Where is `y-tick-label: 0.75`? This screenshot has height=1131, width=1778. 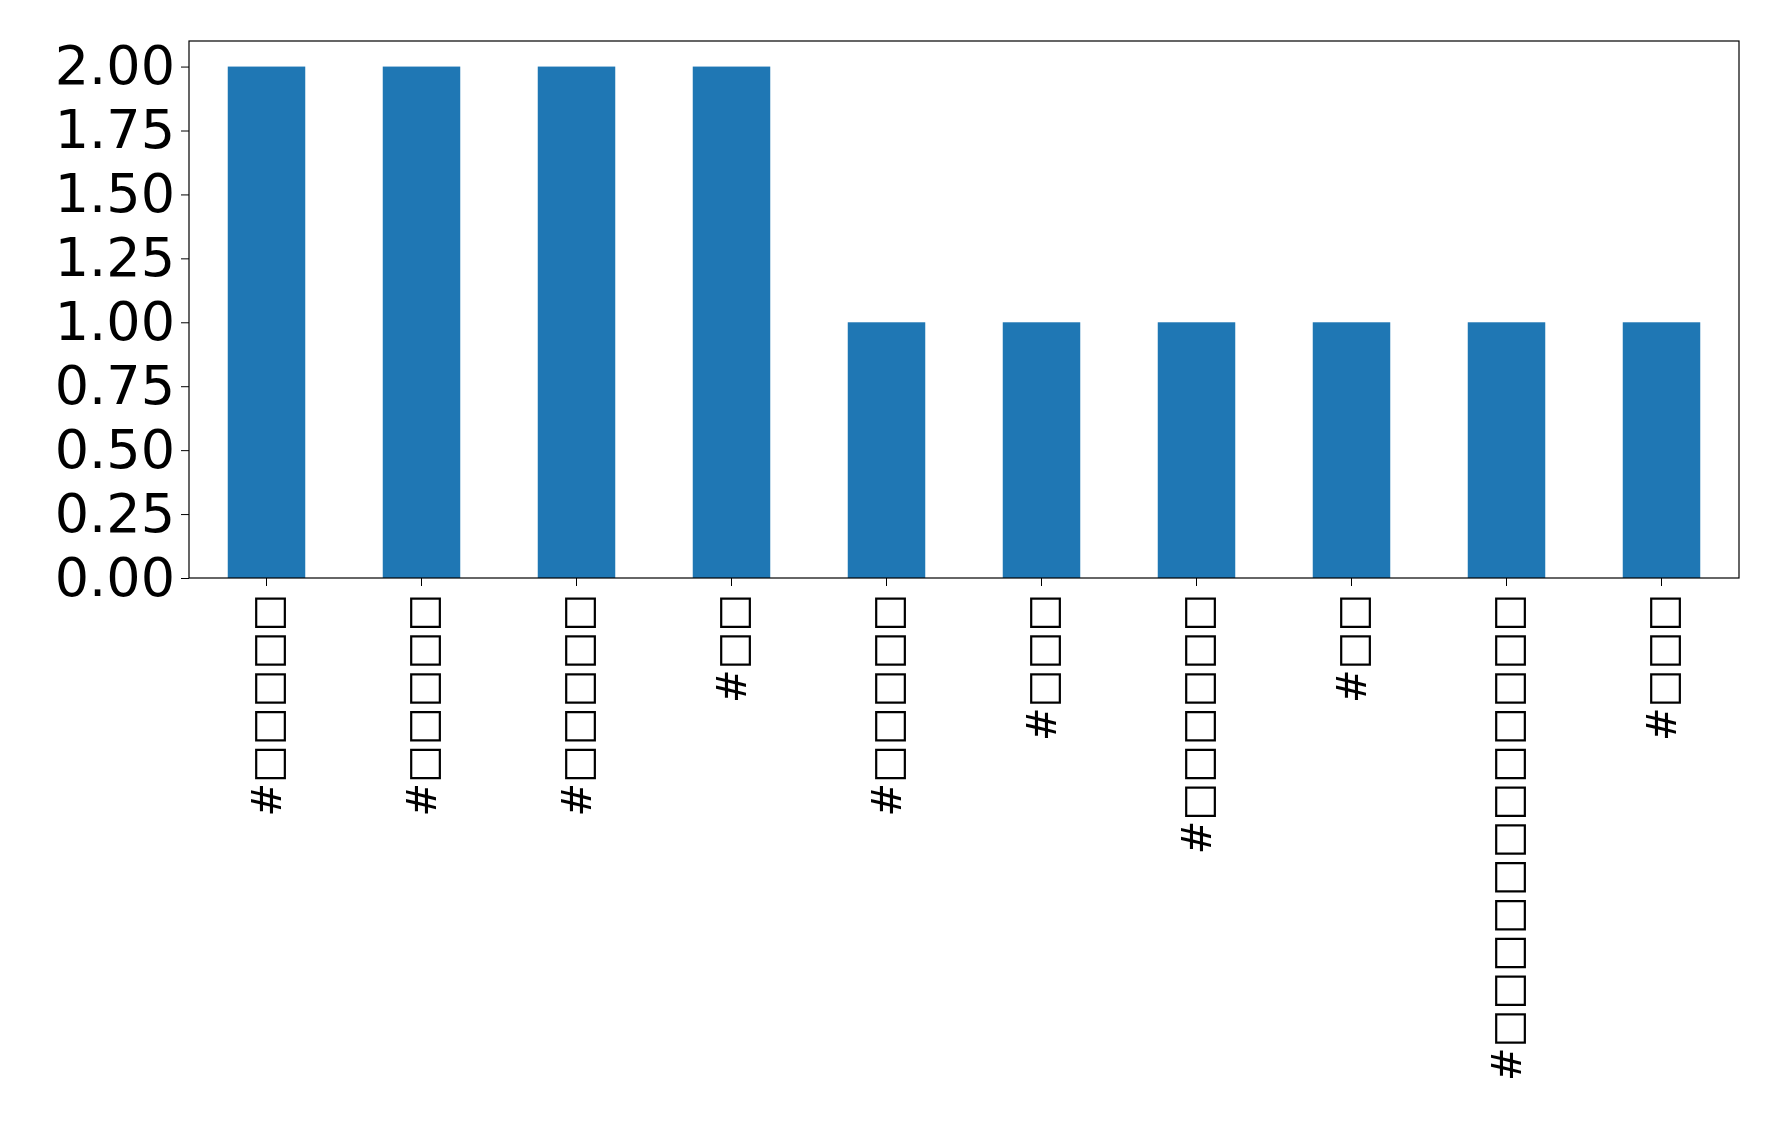 y-tick-label: 0.75 is located at coordinates (114, 385).